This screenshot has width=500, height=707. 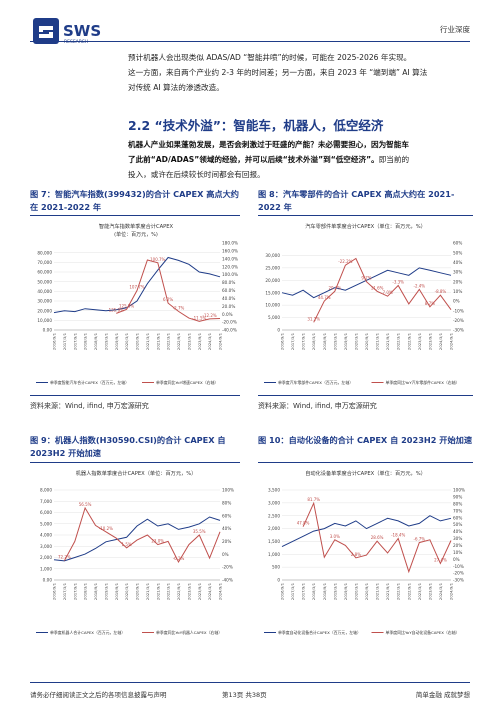 I want to click on y-tick-right: 70%, so click(x=457, y=510).